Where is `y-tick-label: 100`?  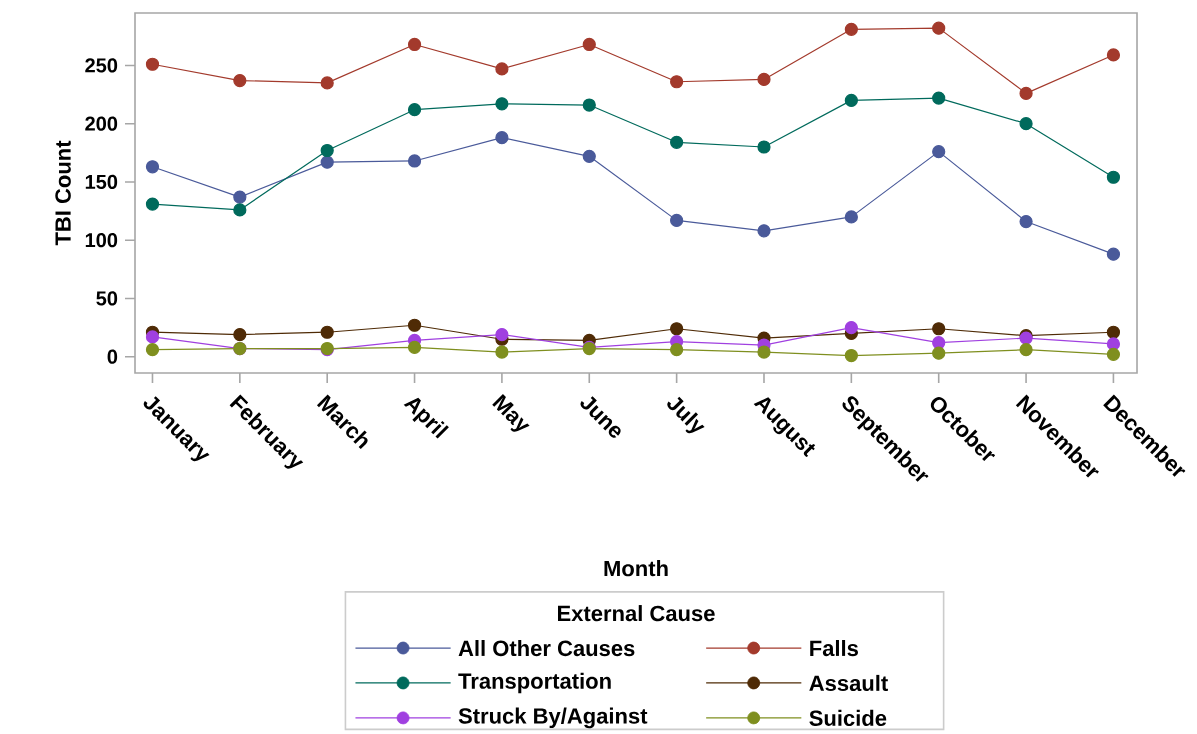
y-tick-label: 100 is located at coordinates (101, 240).